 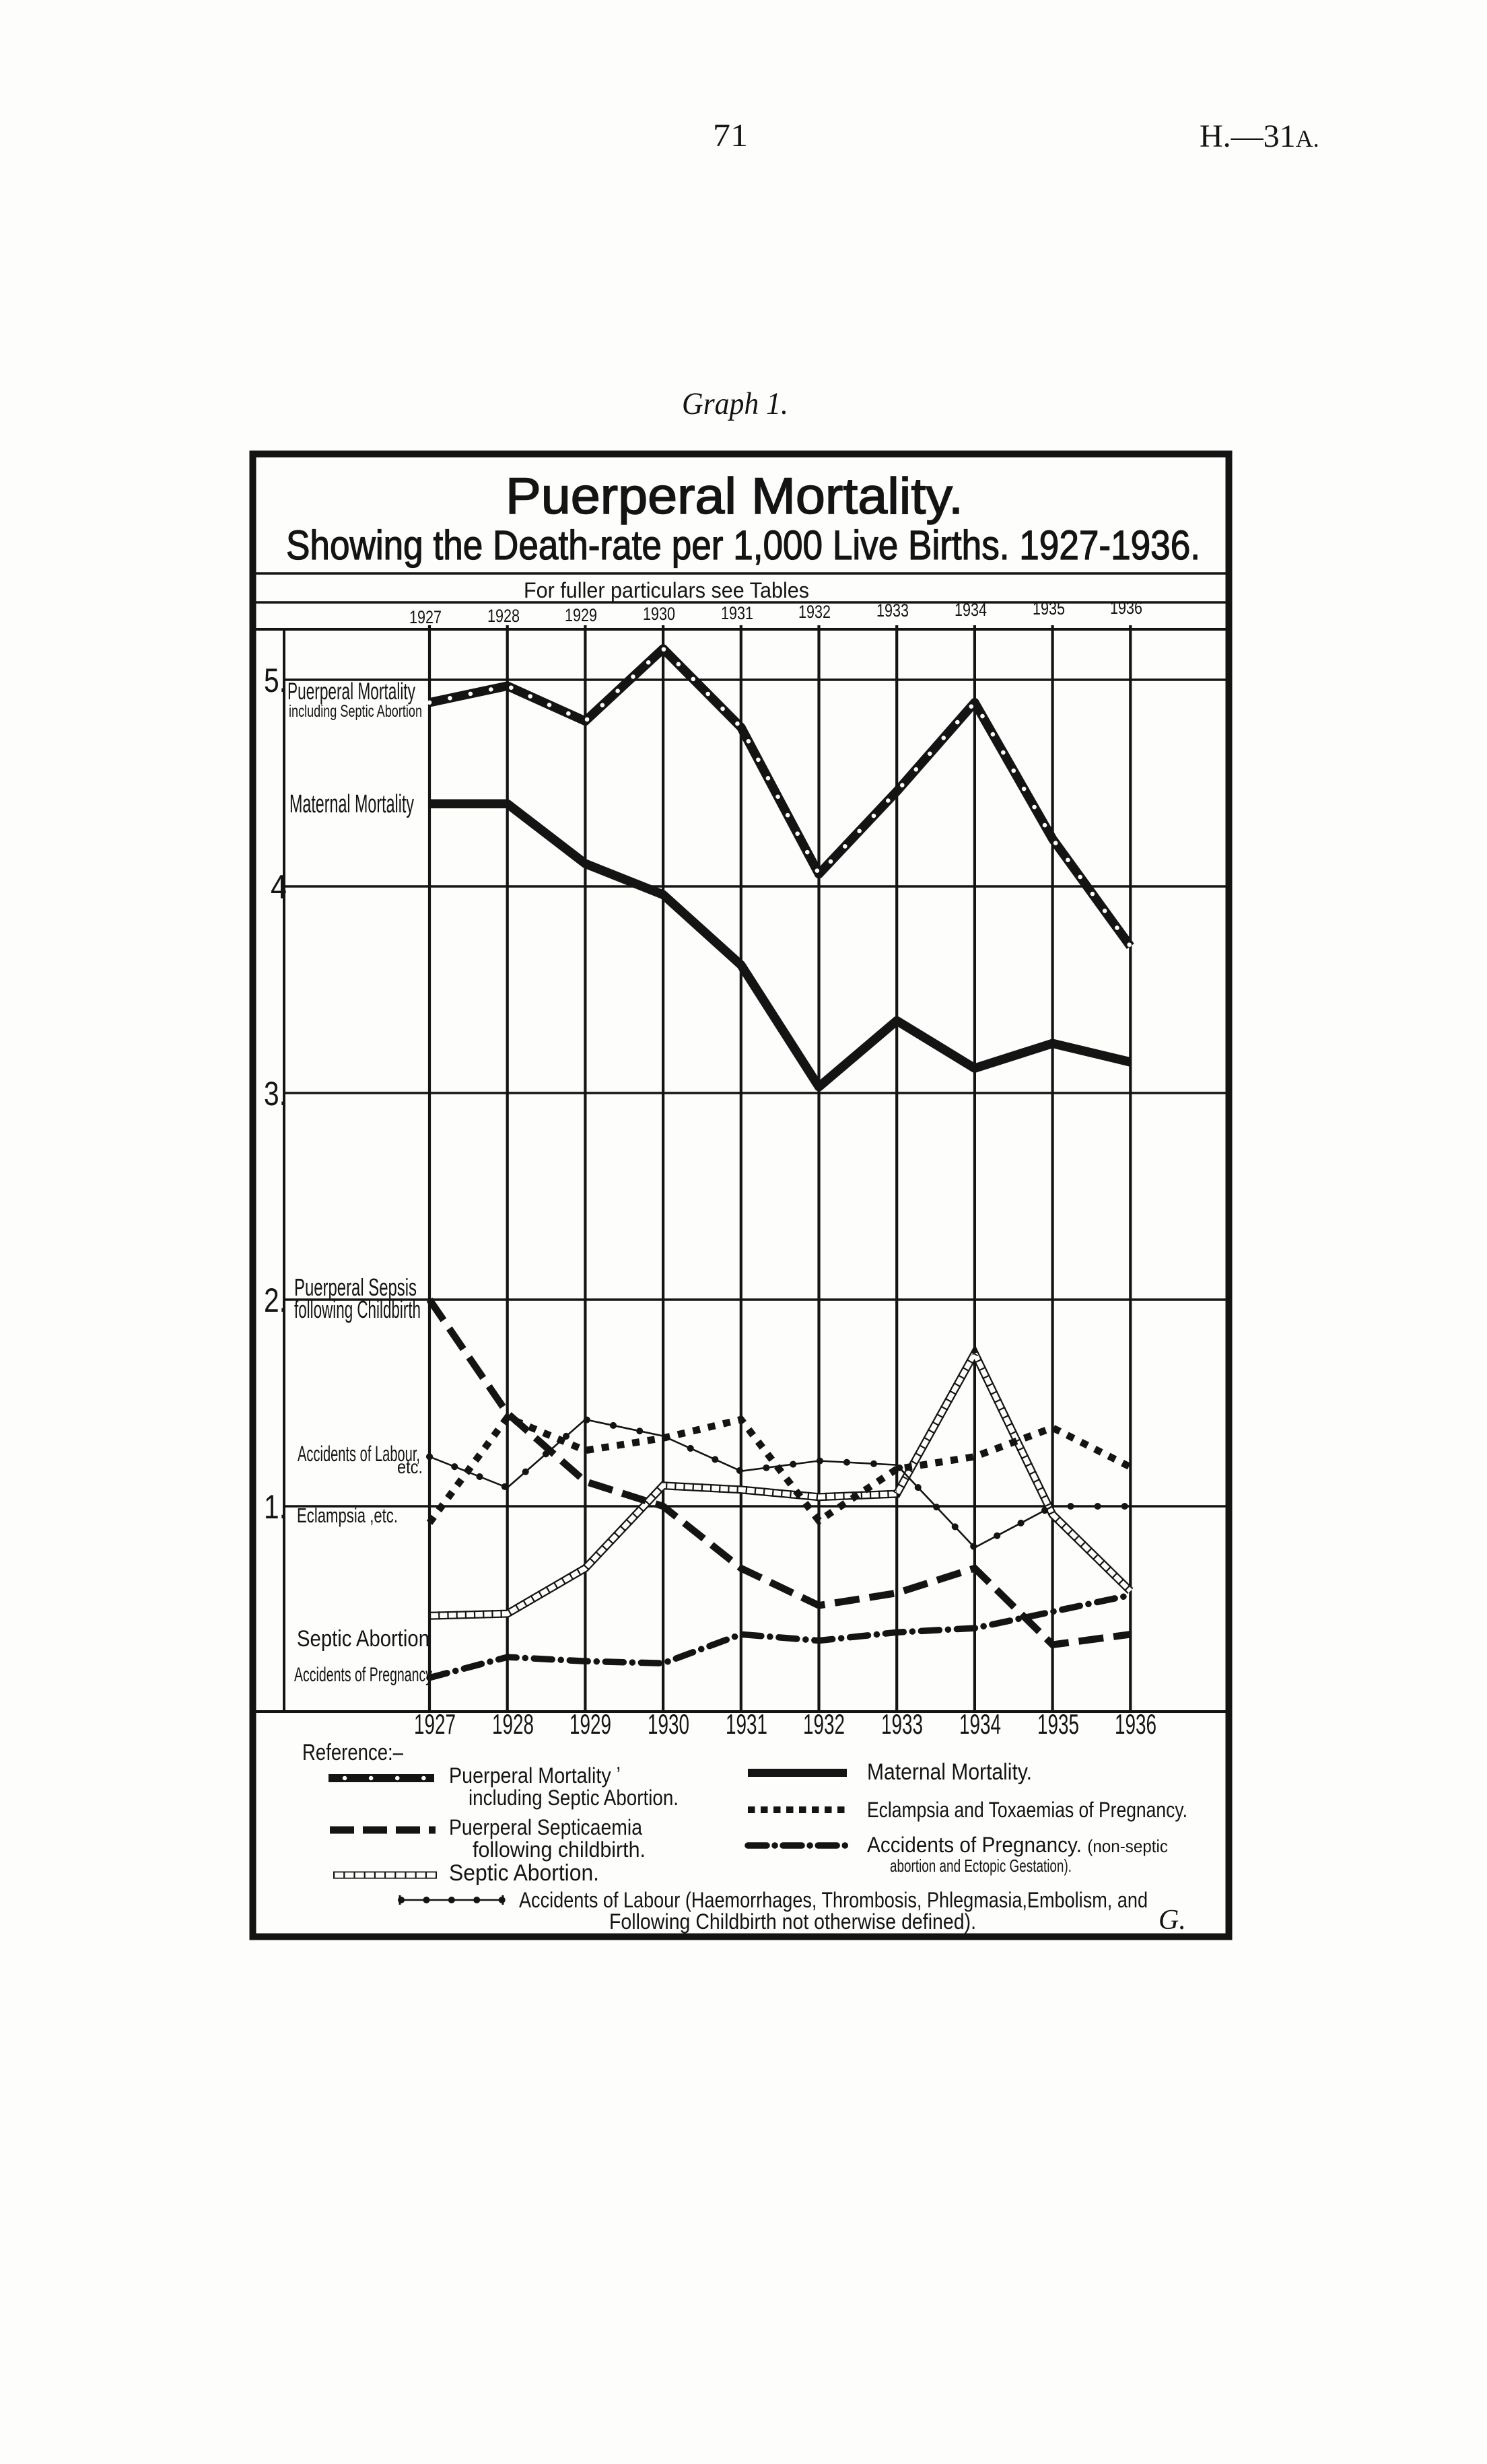 I want to click on svg-text:Eclampsia and Toxaemias of Pre: Eclampsia and Toxaemias of Pregnancy., so click(x=1027, y=1810).